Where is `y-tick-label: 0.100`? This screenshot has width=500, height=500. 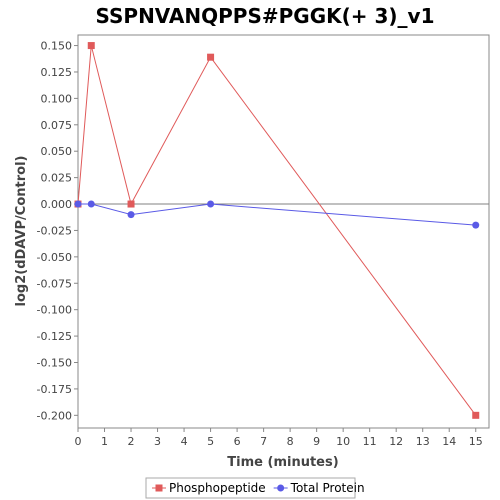
y-tick-label: 0.100 is located at coordinates (57, 98).